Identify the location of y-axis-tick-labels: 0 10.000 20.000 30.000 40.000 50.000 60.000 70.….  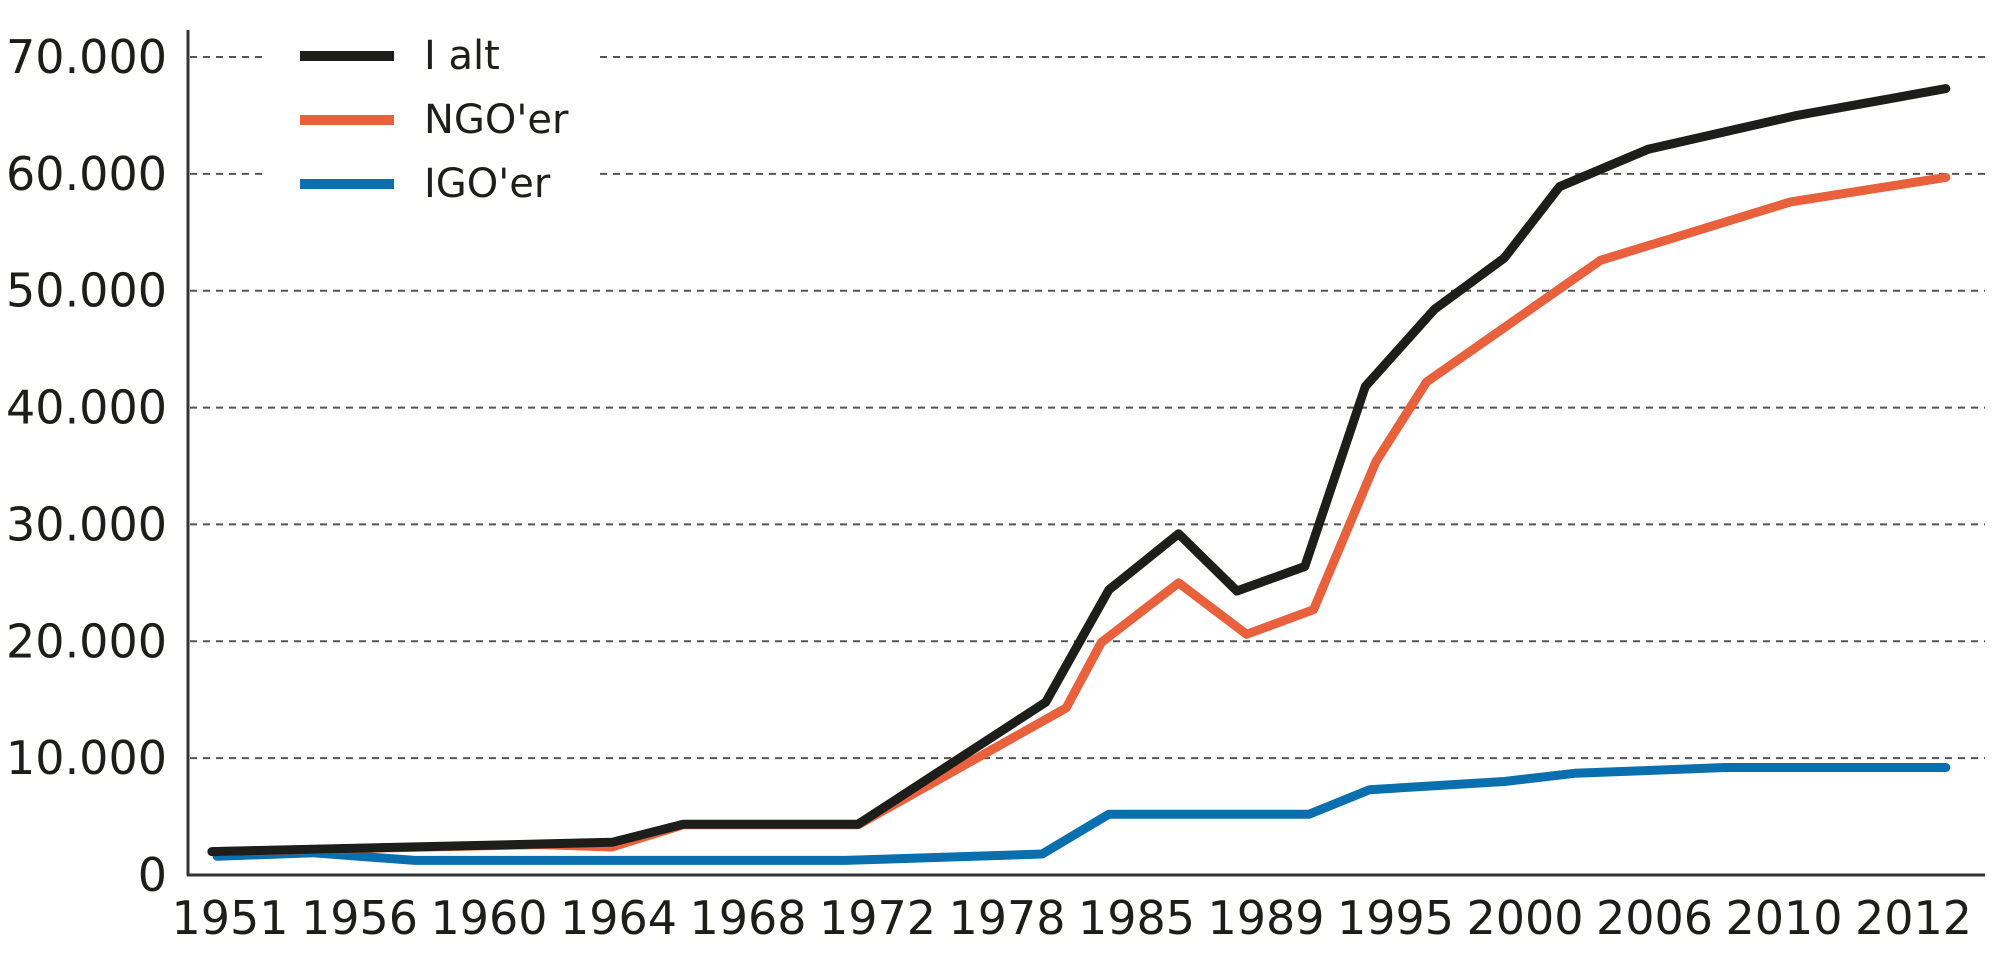
(86, 466).